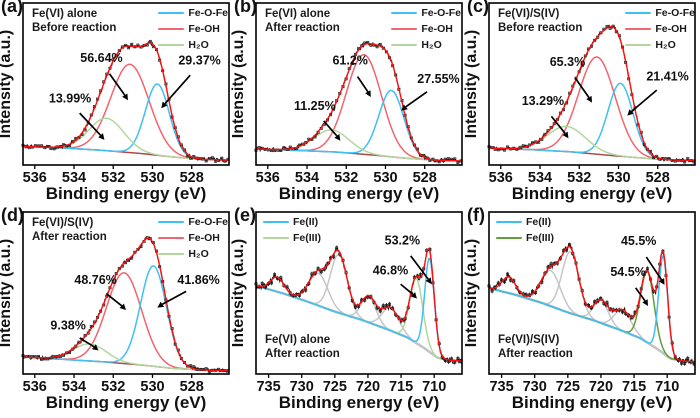 The image size is (700, 418). I want to click on plot-background, so click(592, 84).